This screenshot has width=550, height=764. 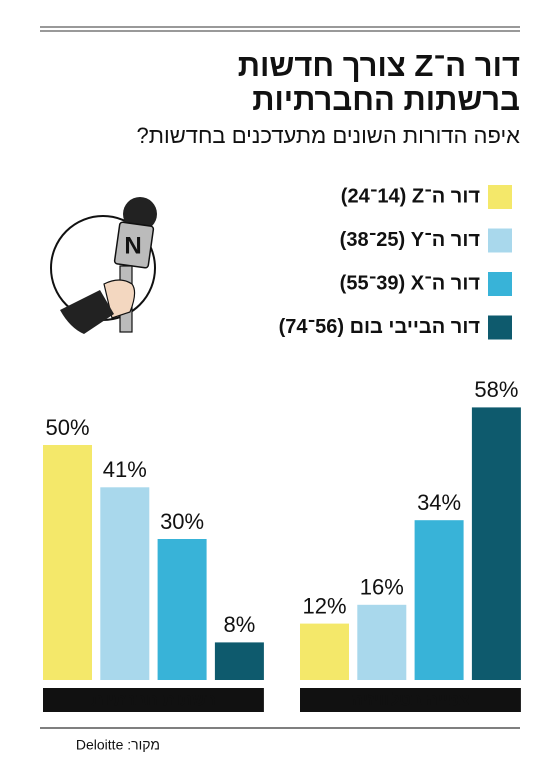 What do you see at coordinates (118, 745) in the screenshot?
I see `source: מקור: Deloitte` at bounding box center [118, 745].